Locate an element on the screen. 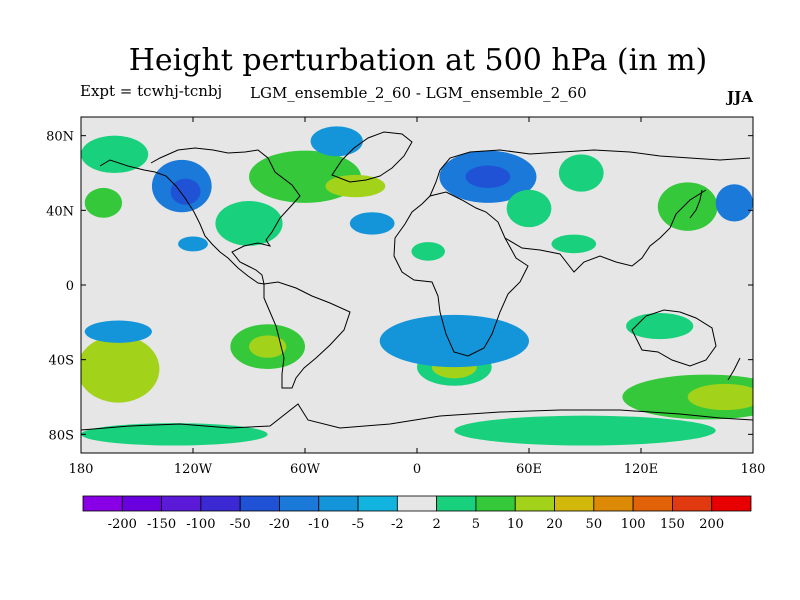 The image size is (800, 600). japan-coastline is located at coordinates (696, 204).